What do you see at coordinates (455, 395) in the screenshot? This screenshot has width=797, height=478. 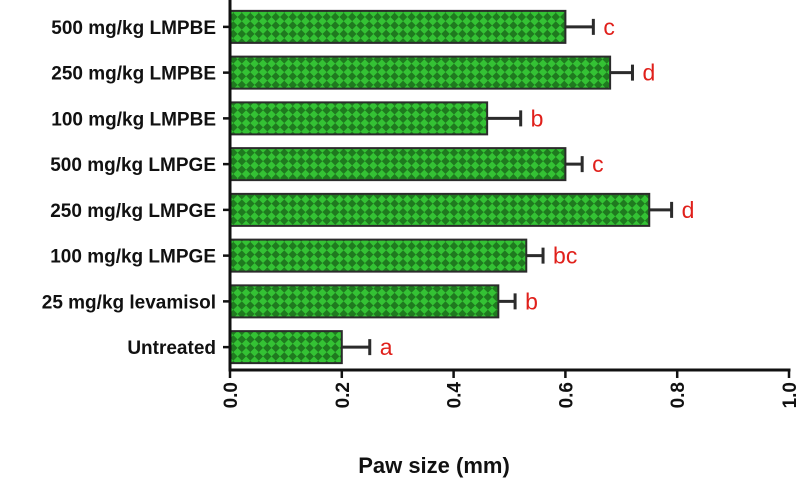 I see `x-tick-label: 0.4` at bounding box center [455, 395].